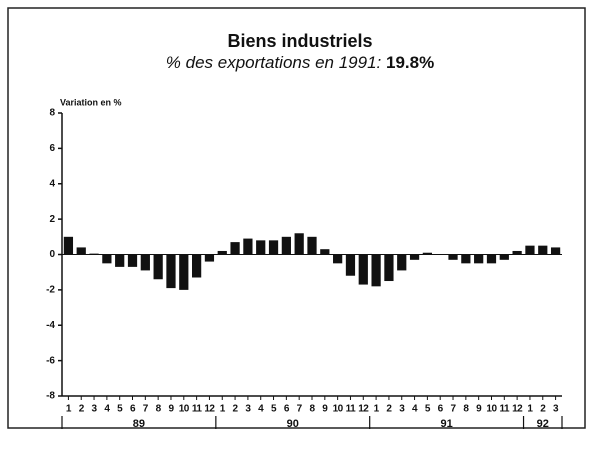  What do you see at coordinates (410, 62) in the screenshot?
I see `subtitle-value: 19.8%` at bounding box center [410, 62].